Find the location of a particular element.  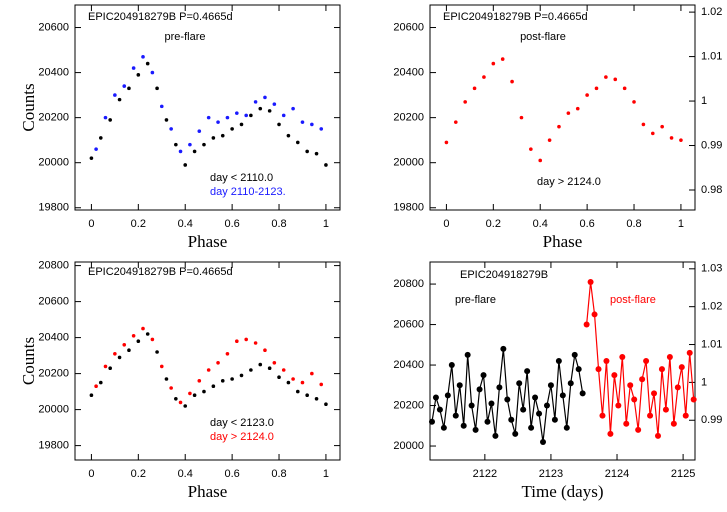

y2-tick-label: 1 is located at coordinates (704, 101).